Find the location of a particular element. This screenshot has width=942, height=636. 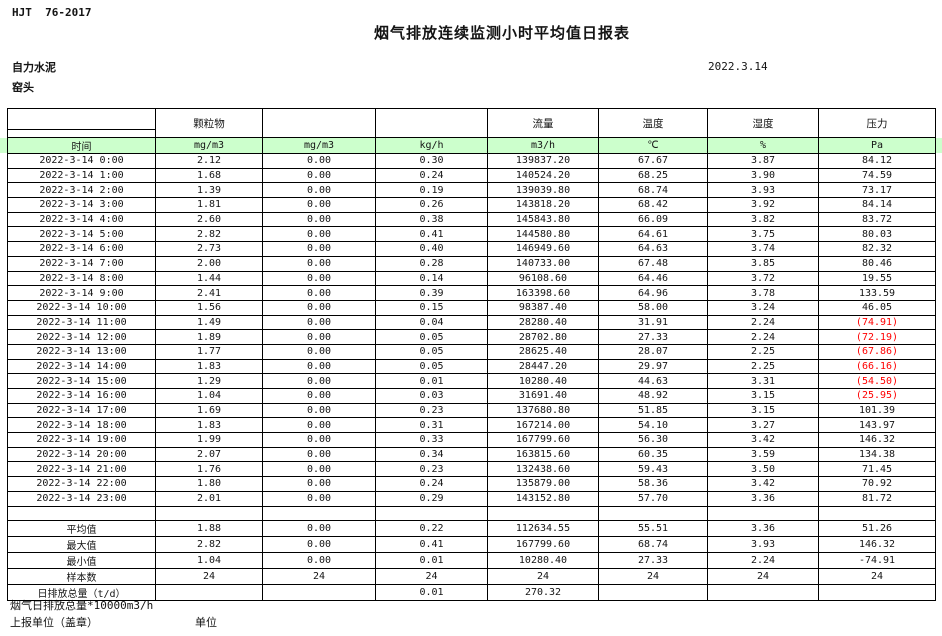

pressure-cell: 19.55 is located at coordinates (877, 278).